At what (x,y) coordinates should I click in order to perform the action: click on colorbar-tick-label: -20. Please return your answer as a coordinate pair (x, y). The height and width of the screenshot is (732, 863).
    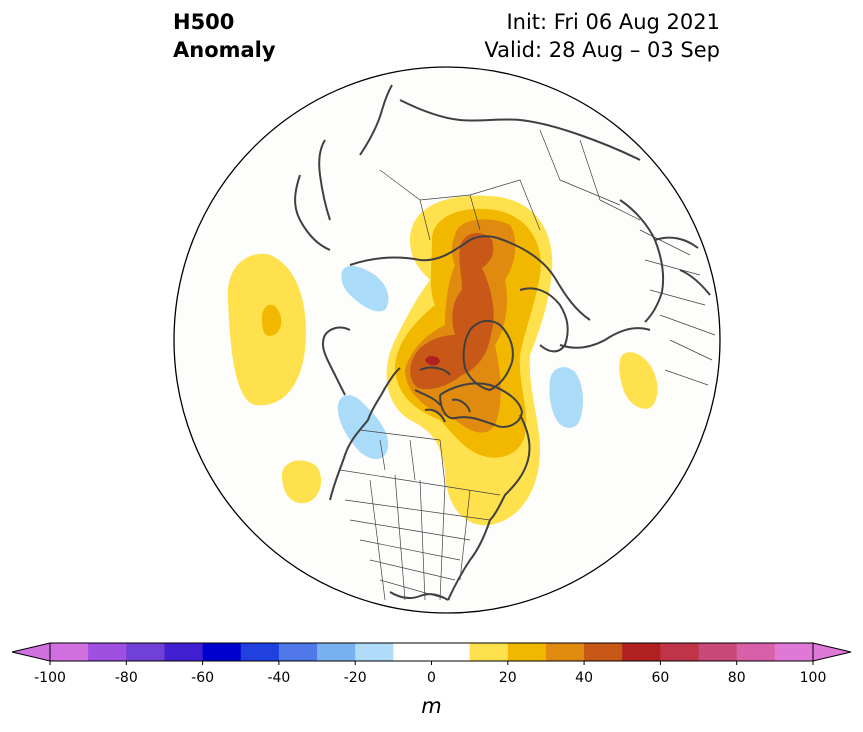
    Looking at the image, I should click on (355, 678).